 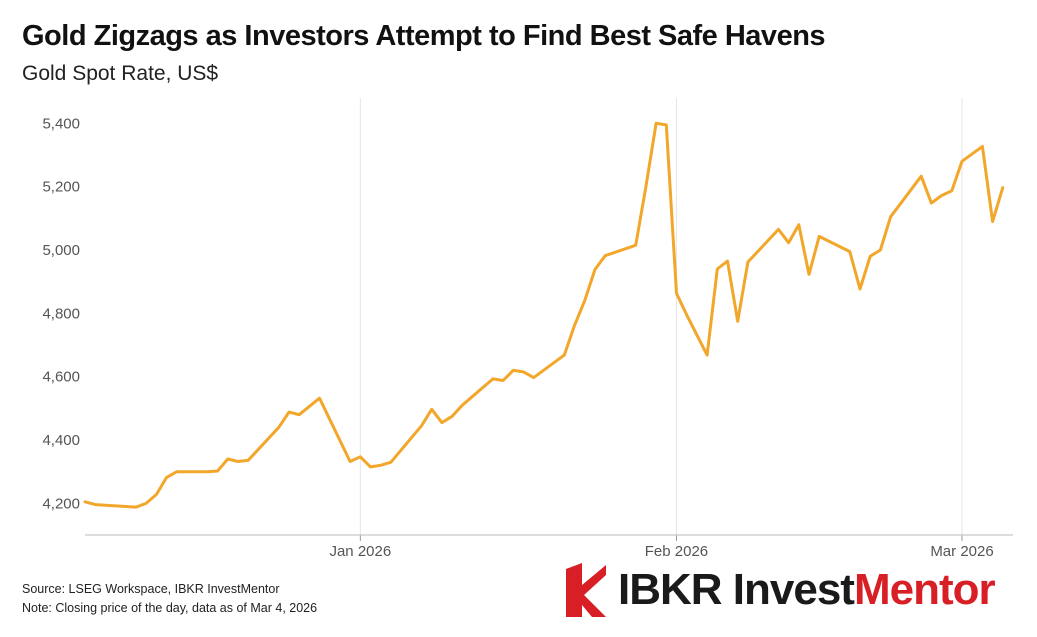 I want to click on brand-logo: IBKR InvestMentor, so click(x=779, y=590).